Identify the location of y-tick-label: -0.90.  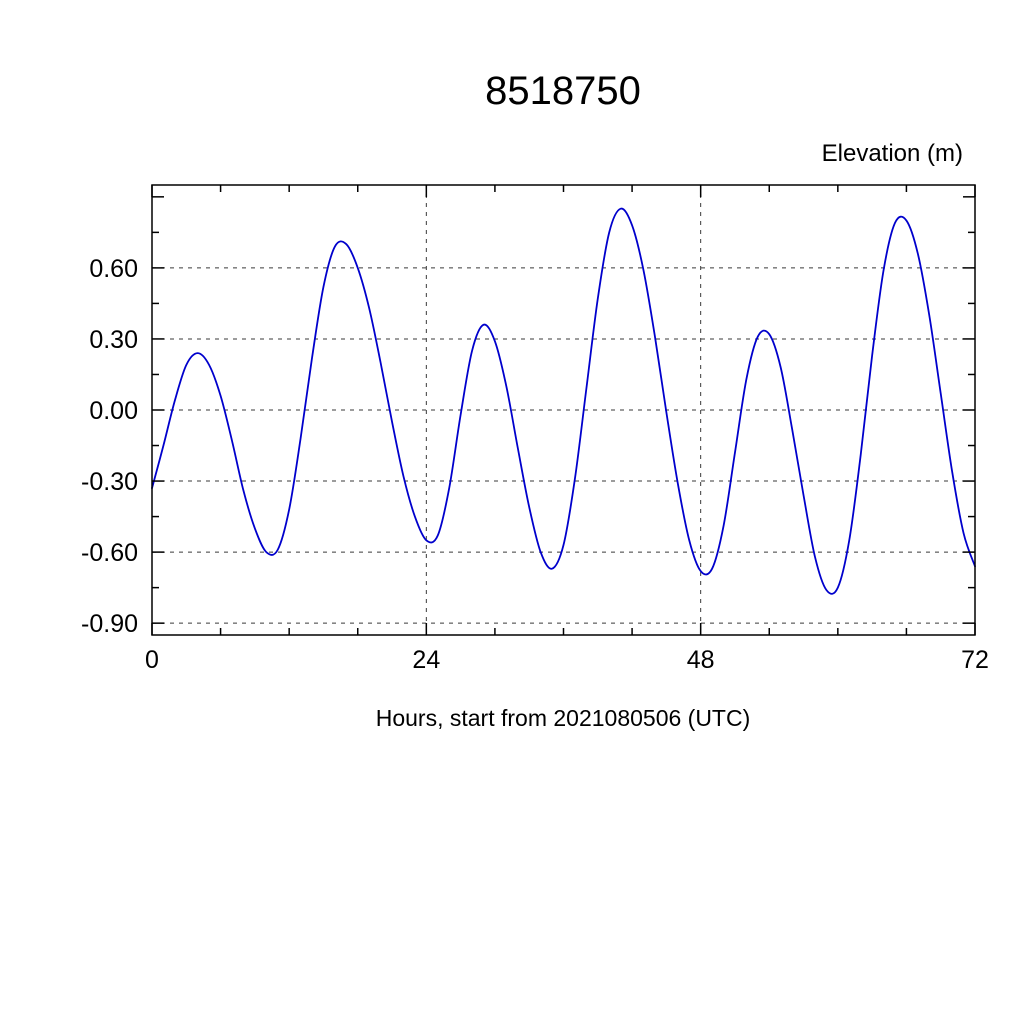
(109, 624).